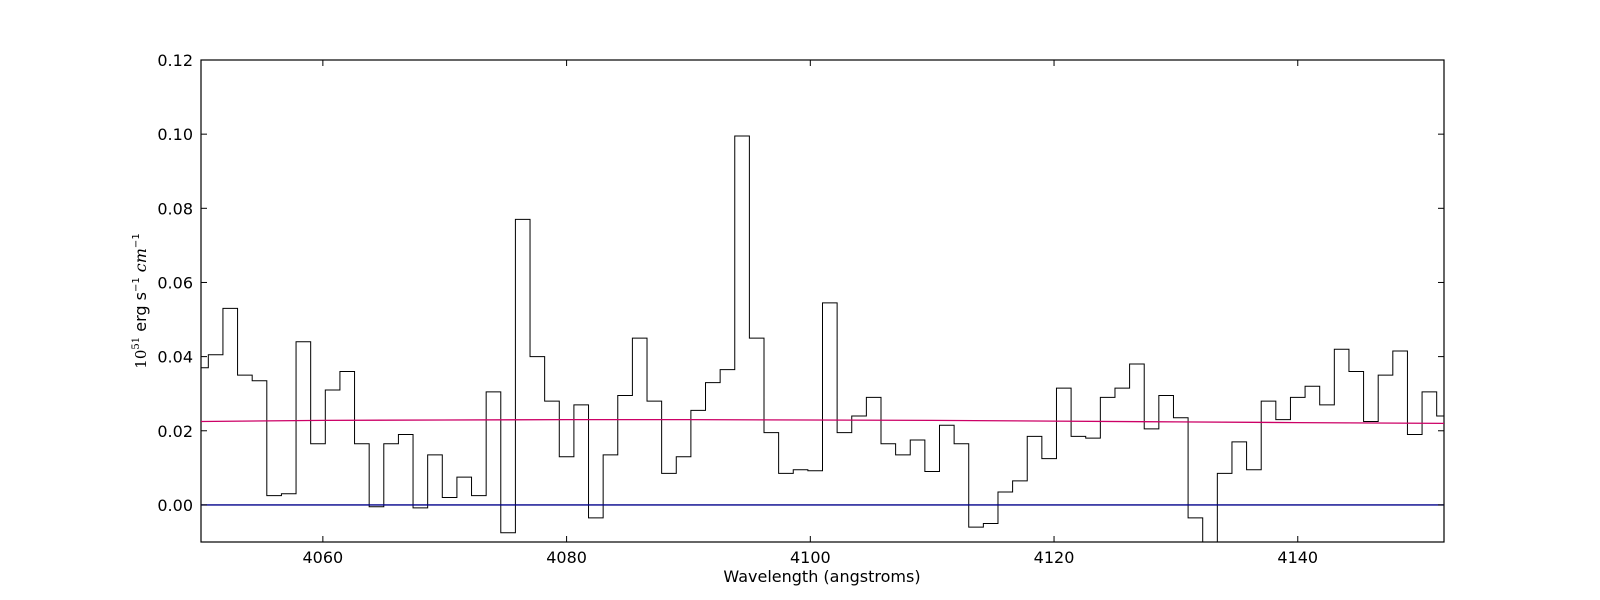 The height and width of the screenshot is (600, 1600). Describe the element at coordinates (1297, 557) in the screenshot. I see `x-tick-label: 4140` at that location.